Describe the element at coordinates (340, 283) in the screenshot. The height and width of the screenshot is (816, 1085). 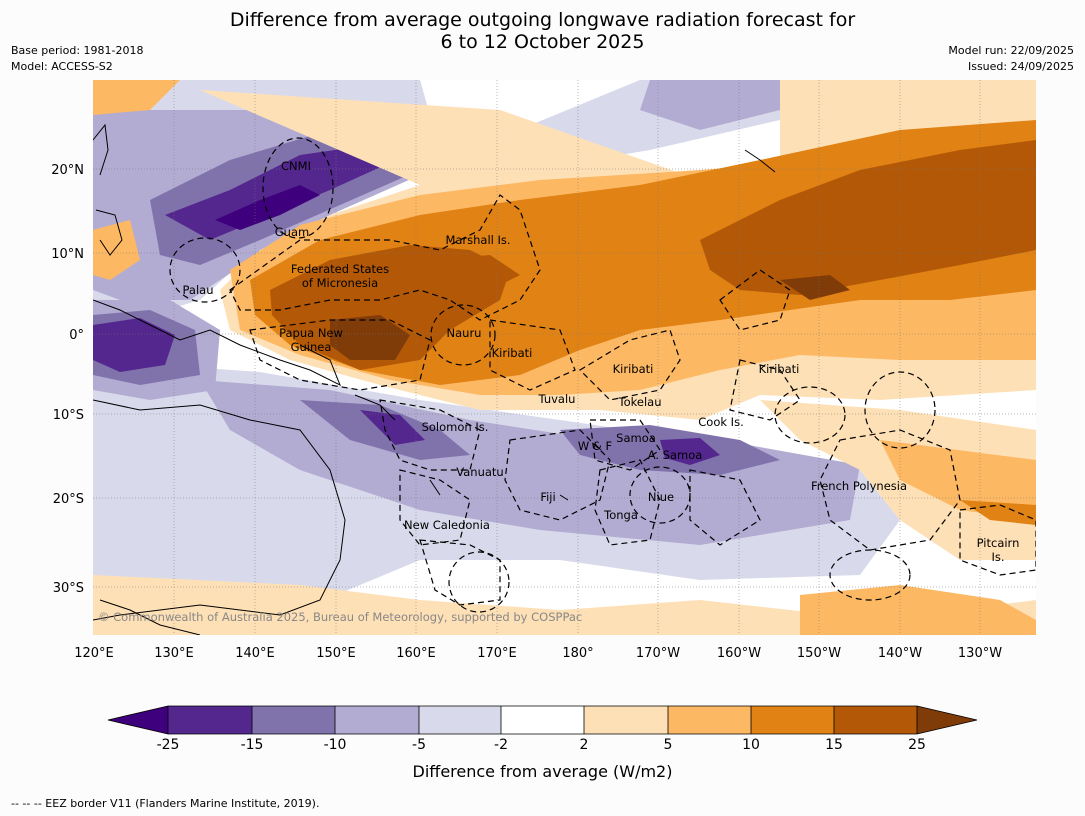
I see `label-fsm-line-2: of Micronesia` at that location.